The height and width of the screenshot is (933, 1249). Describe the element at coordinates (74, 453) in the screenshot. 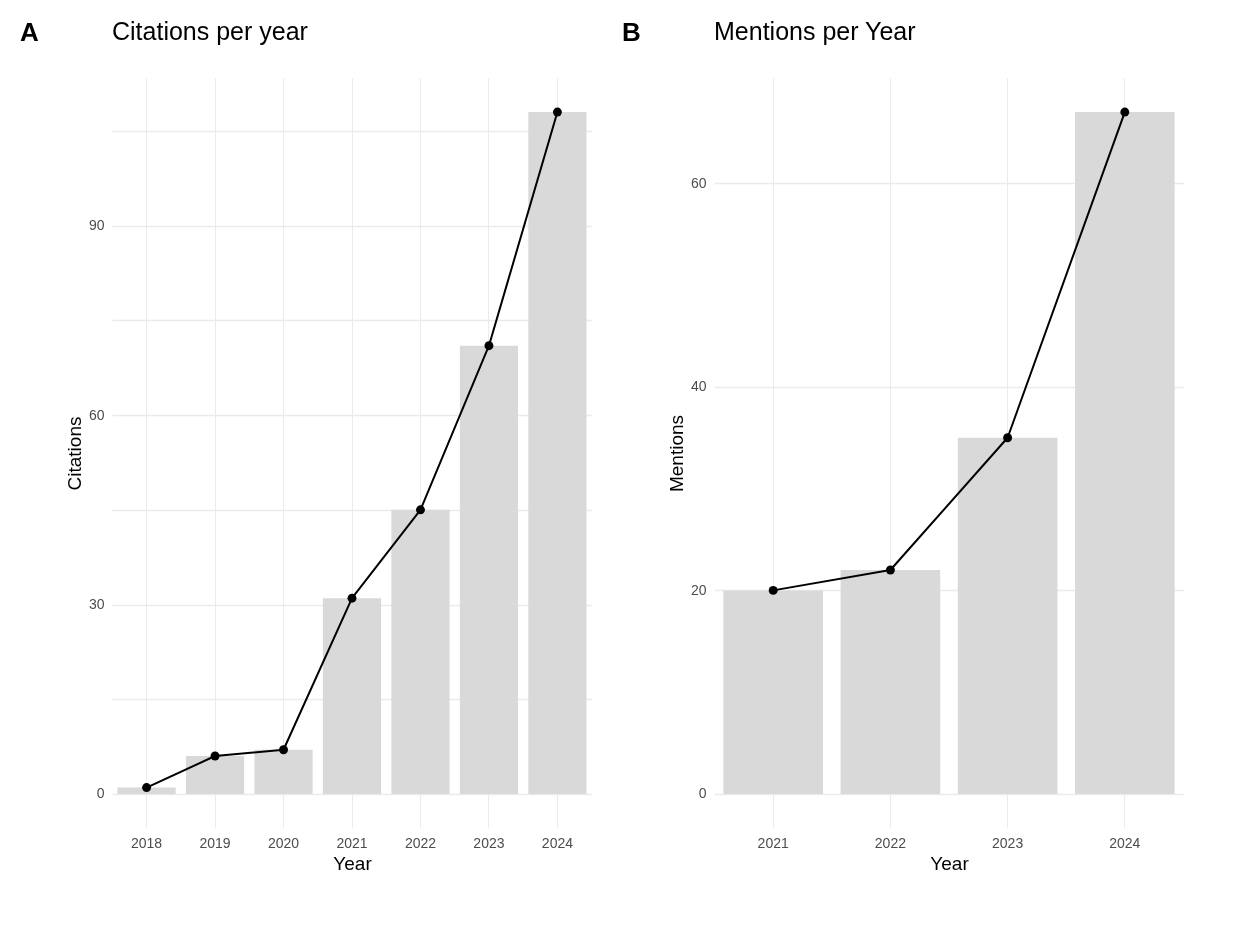

I see `y-axis-title: Citations` at that location.